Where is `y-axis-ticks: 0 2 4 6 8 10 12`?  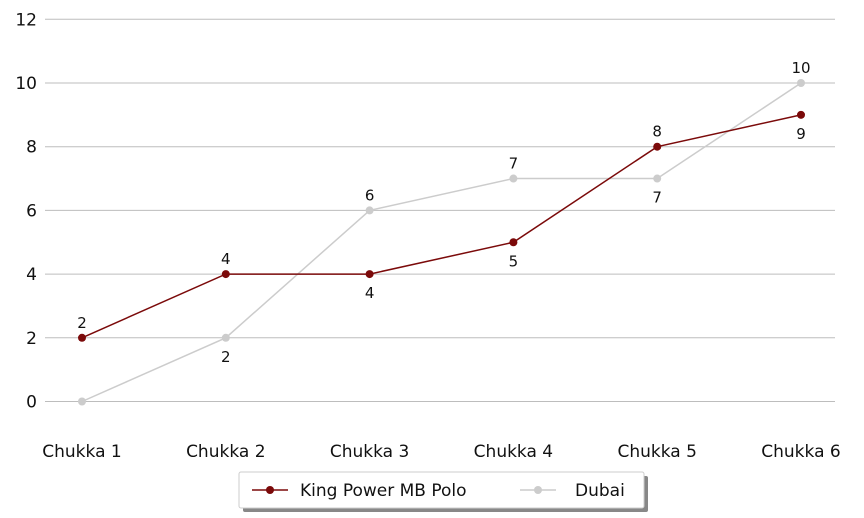
y-axis-ticks: 0 2 4 6 8 10 12 is located at coordinates (26, 211).